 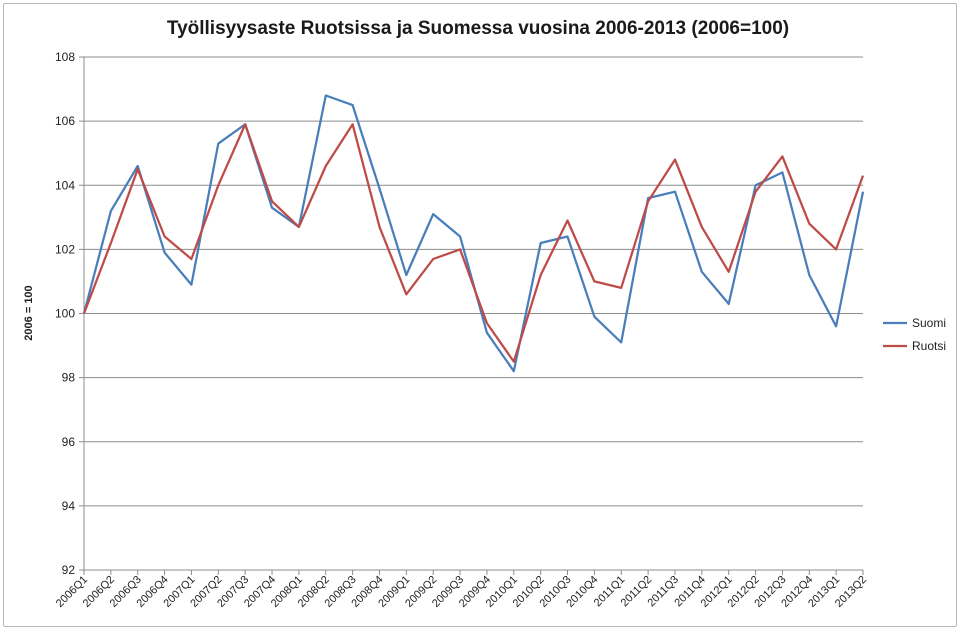 I want to click on y-tick-label-6: 104, so click(x=65, y=185).